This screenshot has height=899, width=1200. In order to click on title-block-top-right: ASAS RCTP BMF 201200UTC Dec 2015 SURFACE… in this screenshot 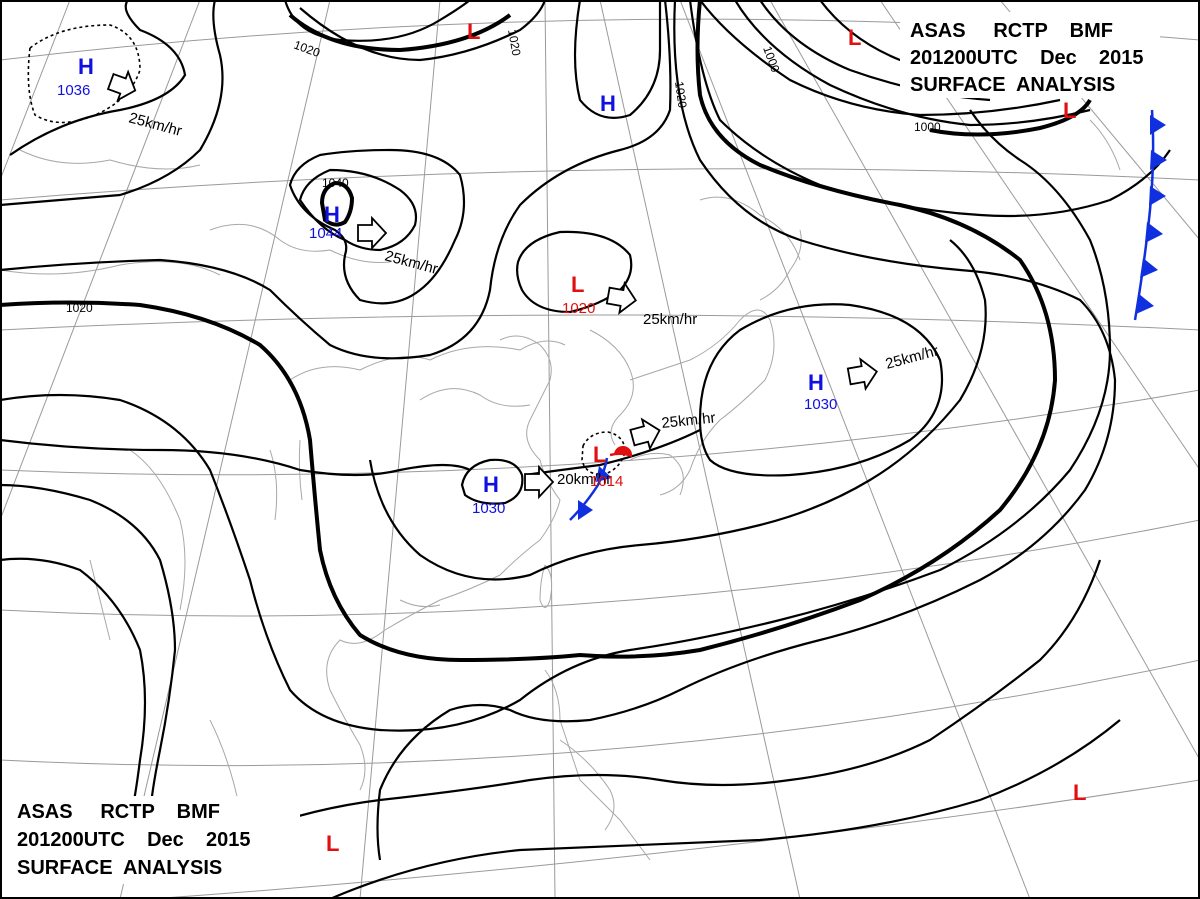, I will do `click(1030, 55)`.